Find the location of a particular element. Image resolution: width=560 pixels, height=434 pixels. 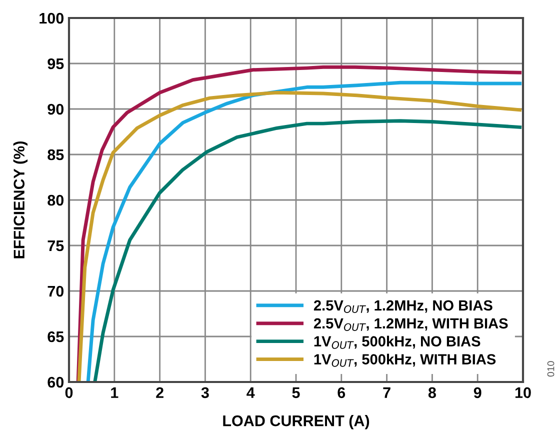

x-tick-label: 5 is located at coordinates (296, 392).